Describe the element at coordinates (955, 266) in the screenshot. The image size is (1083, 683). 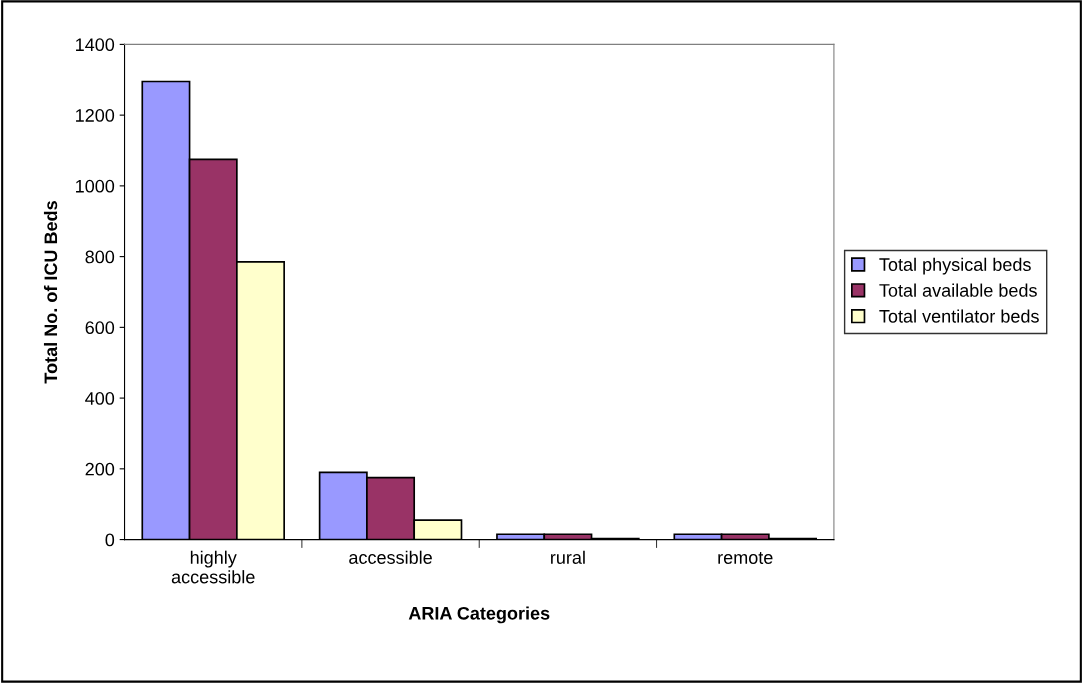
I see `legend-label: Total physical beds` at that location.